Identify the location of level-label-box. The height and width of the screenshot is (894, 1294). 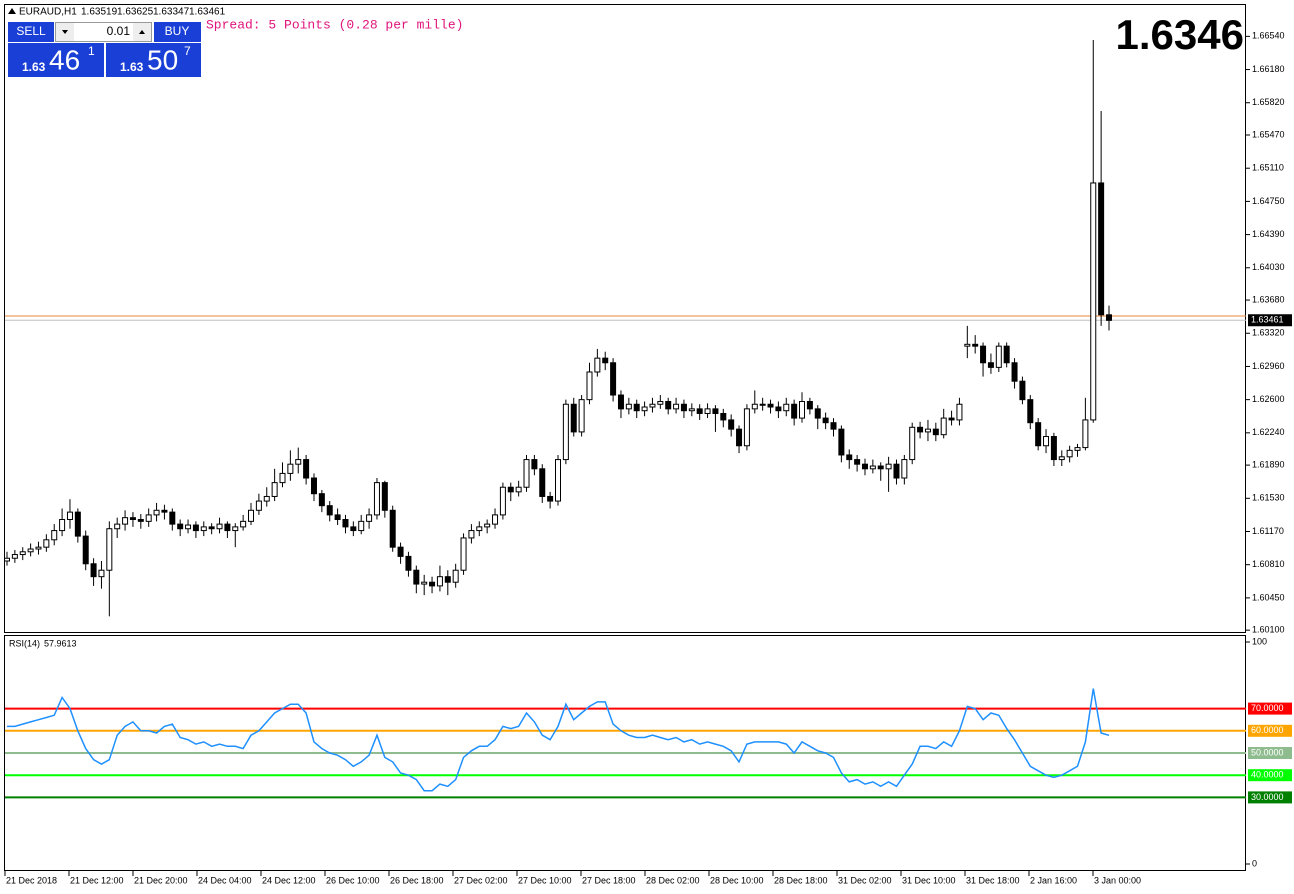
(1270, 775).